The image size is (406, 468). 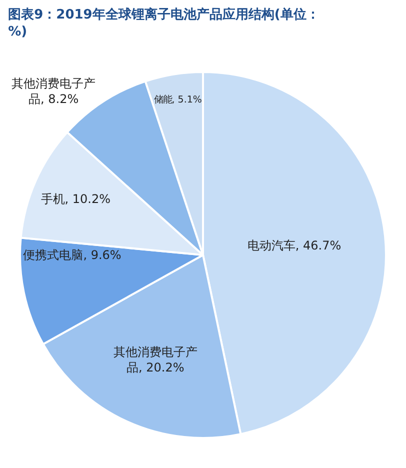 What do you see at coordinates (72, 255) in the screenshot?
I see `slice-label: 便携式电脑, 9.6%` at bounding box center [72, 255].